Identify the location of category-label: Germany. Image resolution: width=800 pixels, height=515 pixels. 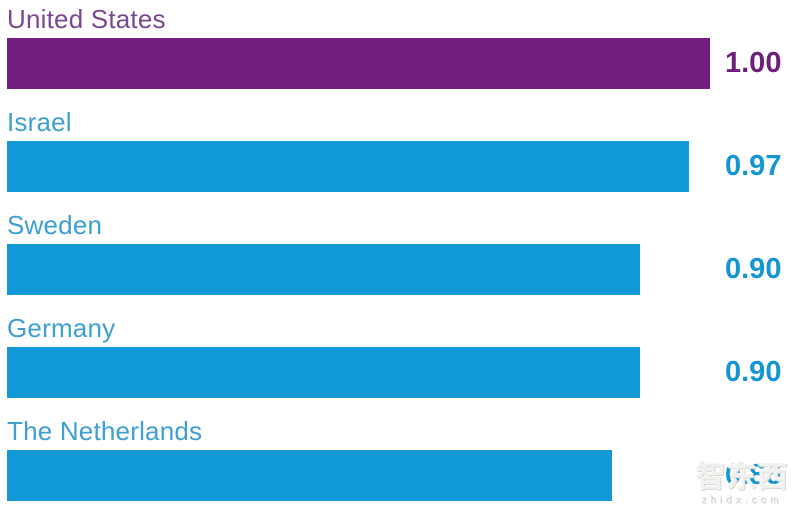
(61, 328).